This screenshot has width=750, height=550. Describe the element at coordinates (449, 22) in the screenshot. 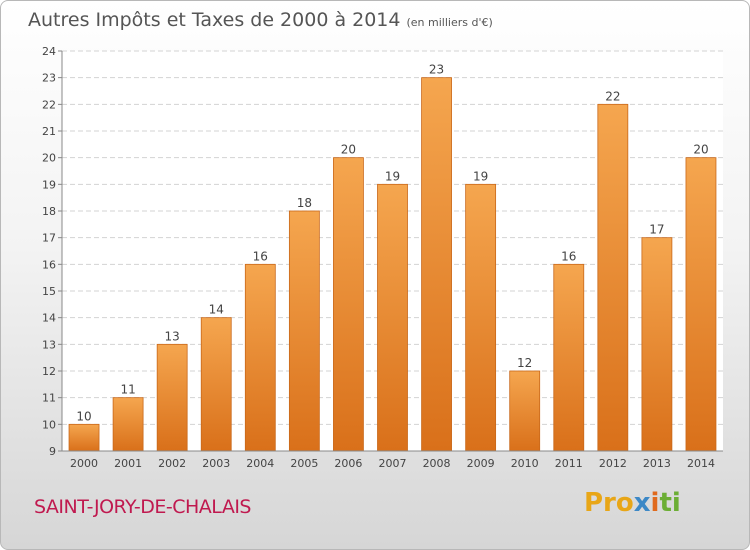

I see `unit-note: (en milliers d'€)` at that location.